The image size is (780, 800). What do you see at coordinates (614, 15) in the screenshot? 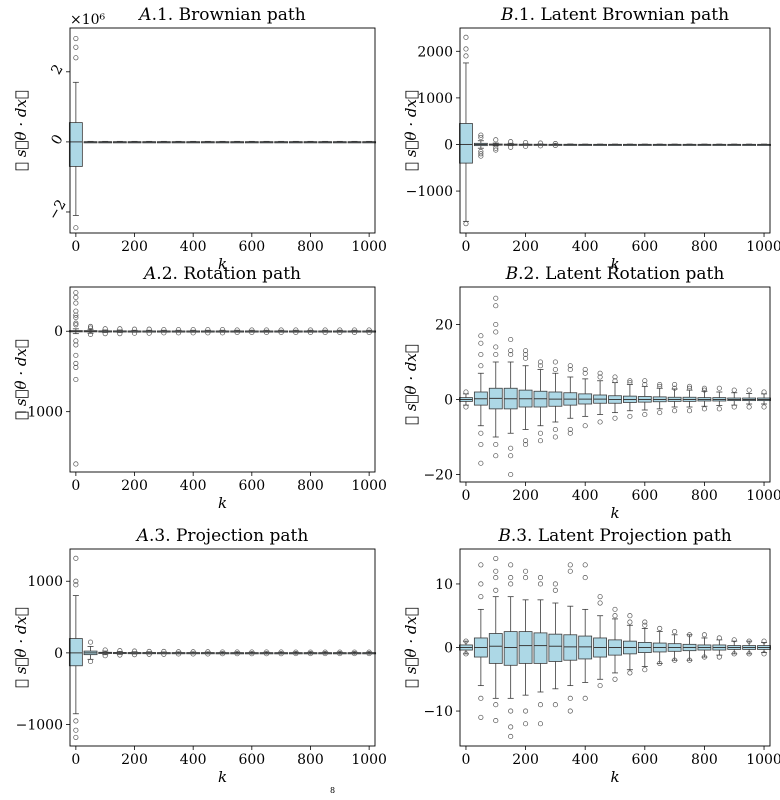
I see `subplot-title: B.1. Latent Brownian path` at bounding box center [614, 15].